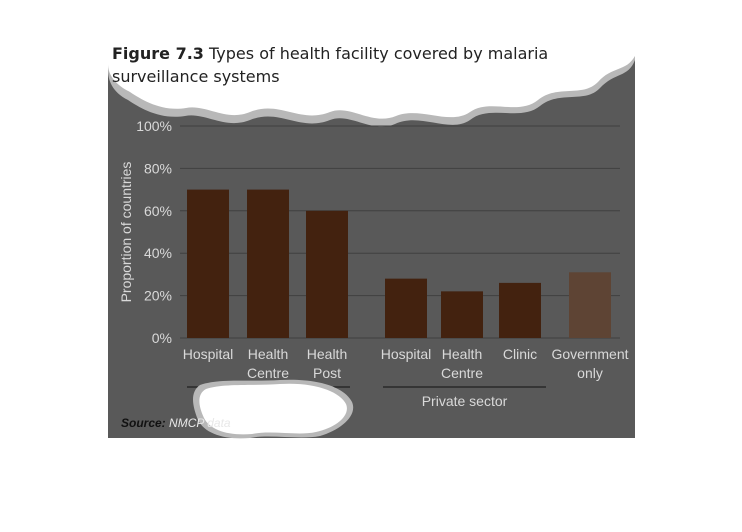  I want to click on figure-number: Figure 7.3, so click(158, 53).